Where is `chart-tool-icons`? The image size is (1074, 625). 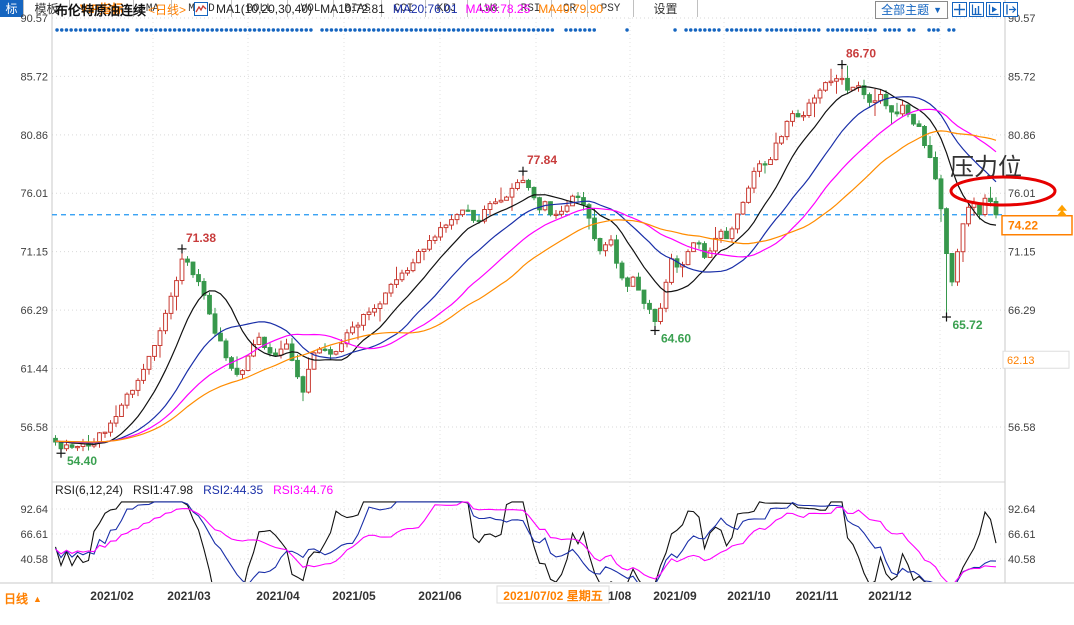
chart-tool-icons is located at coordinates (985, 9).